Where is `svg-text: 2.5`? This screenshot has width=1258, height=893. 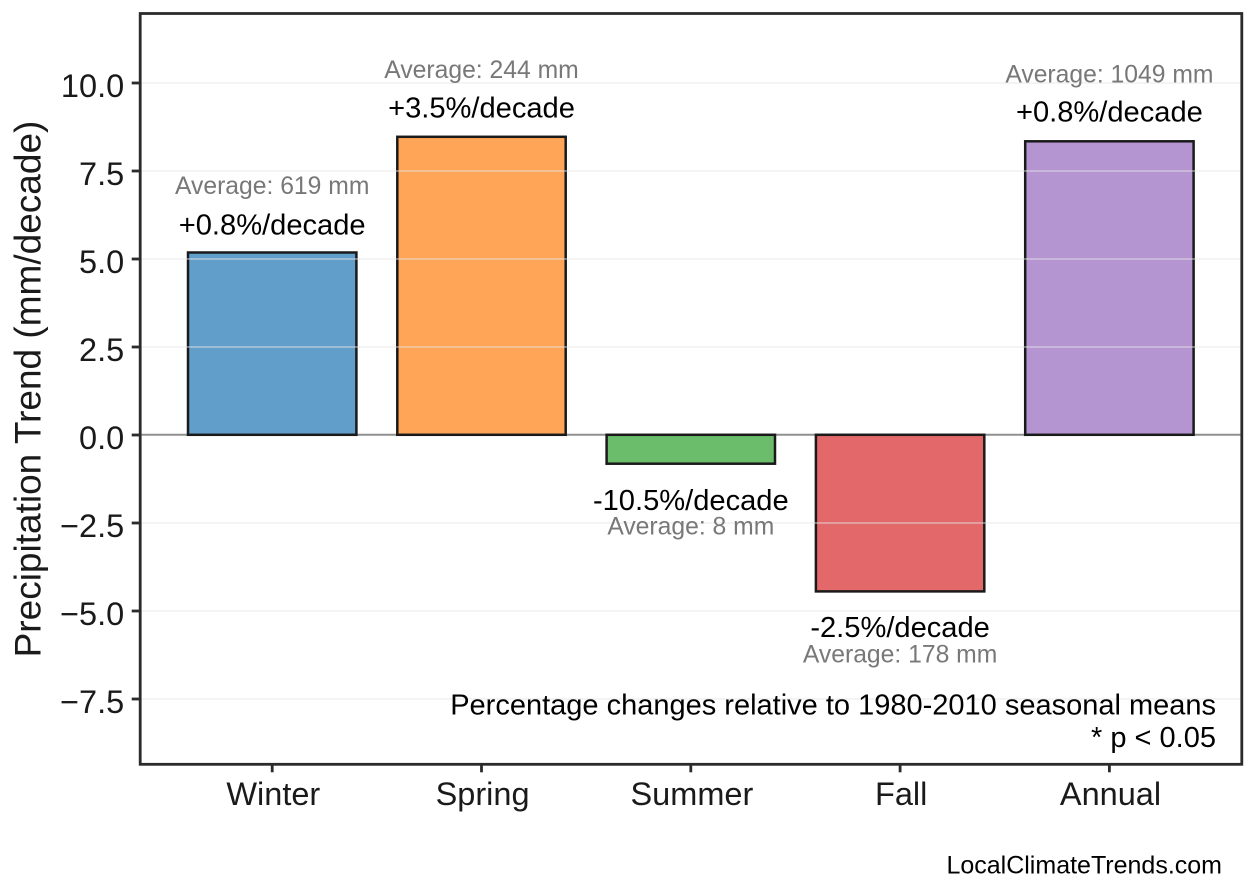
svg-text: 2.5 is located at coordinates (101, 350).